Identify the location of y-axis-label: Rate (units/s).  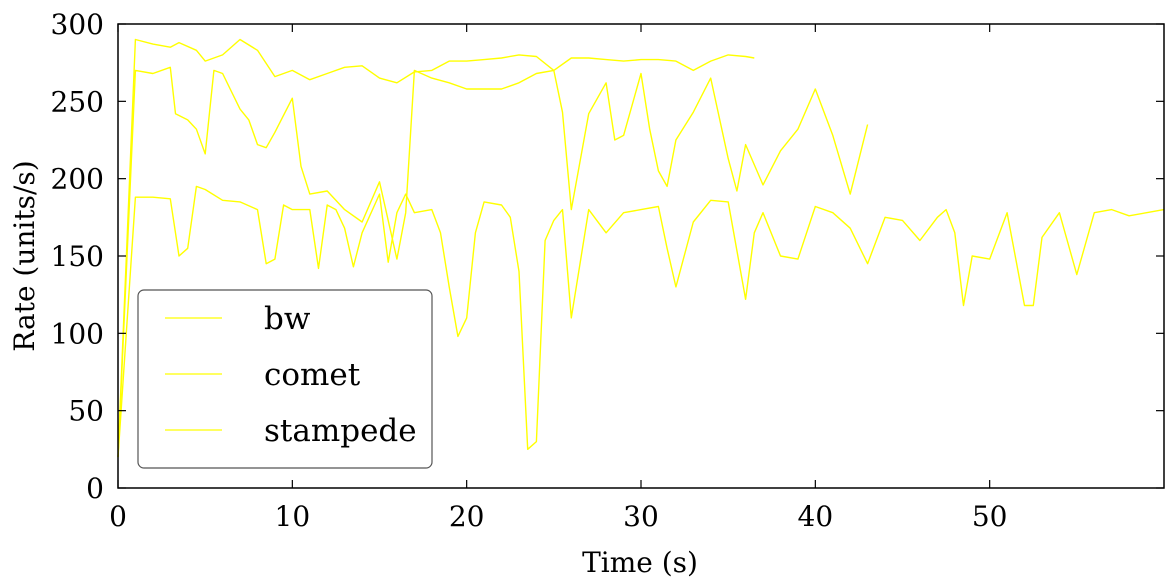
(24, 255).